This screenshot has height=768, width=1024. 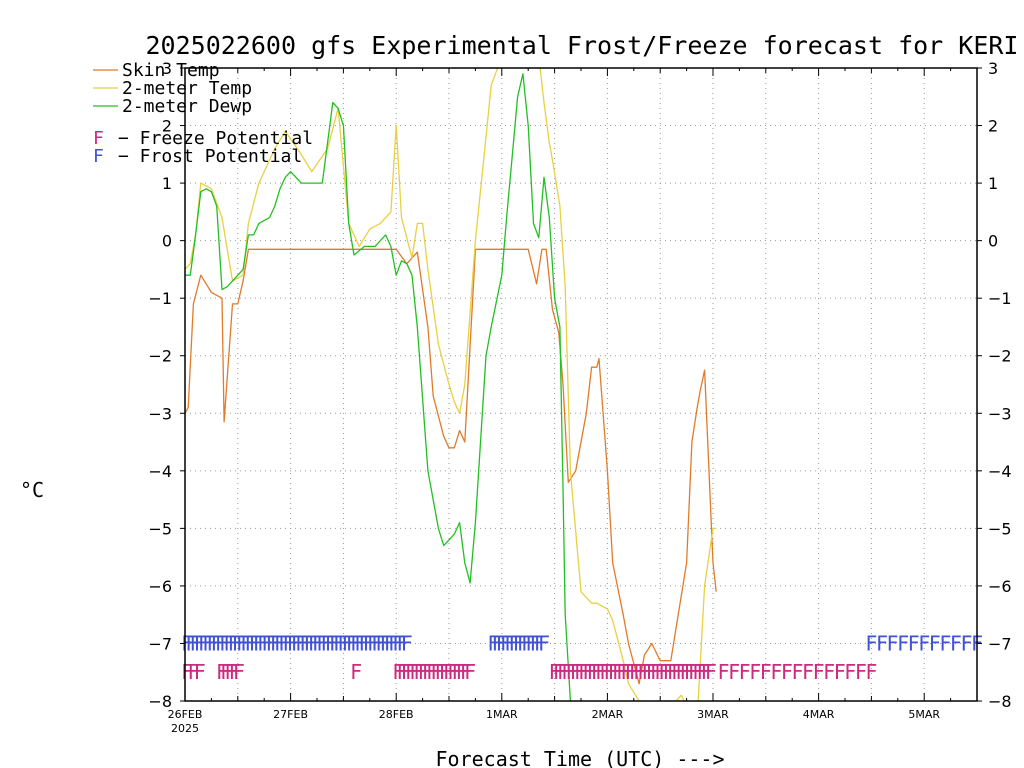 I want to click on x-tick-label: 4MAR, so click(x=819, y=714).